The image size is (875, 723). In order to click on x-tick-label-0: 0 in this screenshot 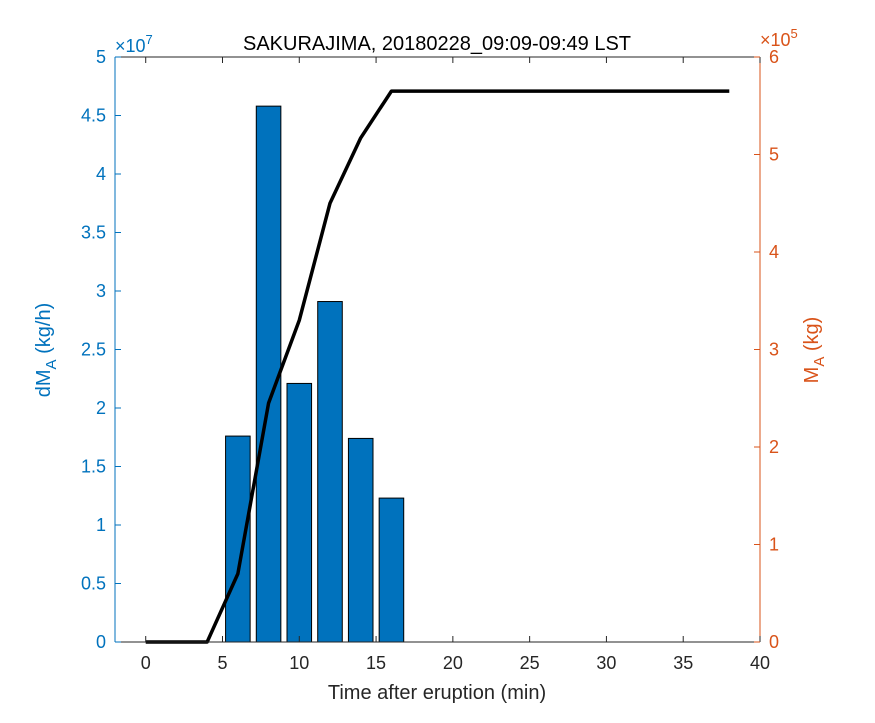, I will do `click(146, 663)`.